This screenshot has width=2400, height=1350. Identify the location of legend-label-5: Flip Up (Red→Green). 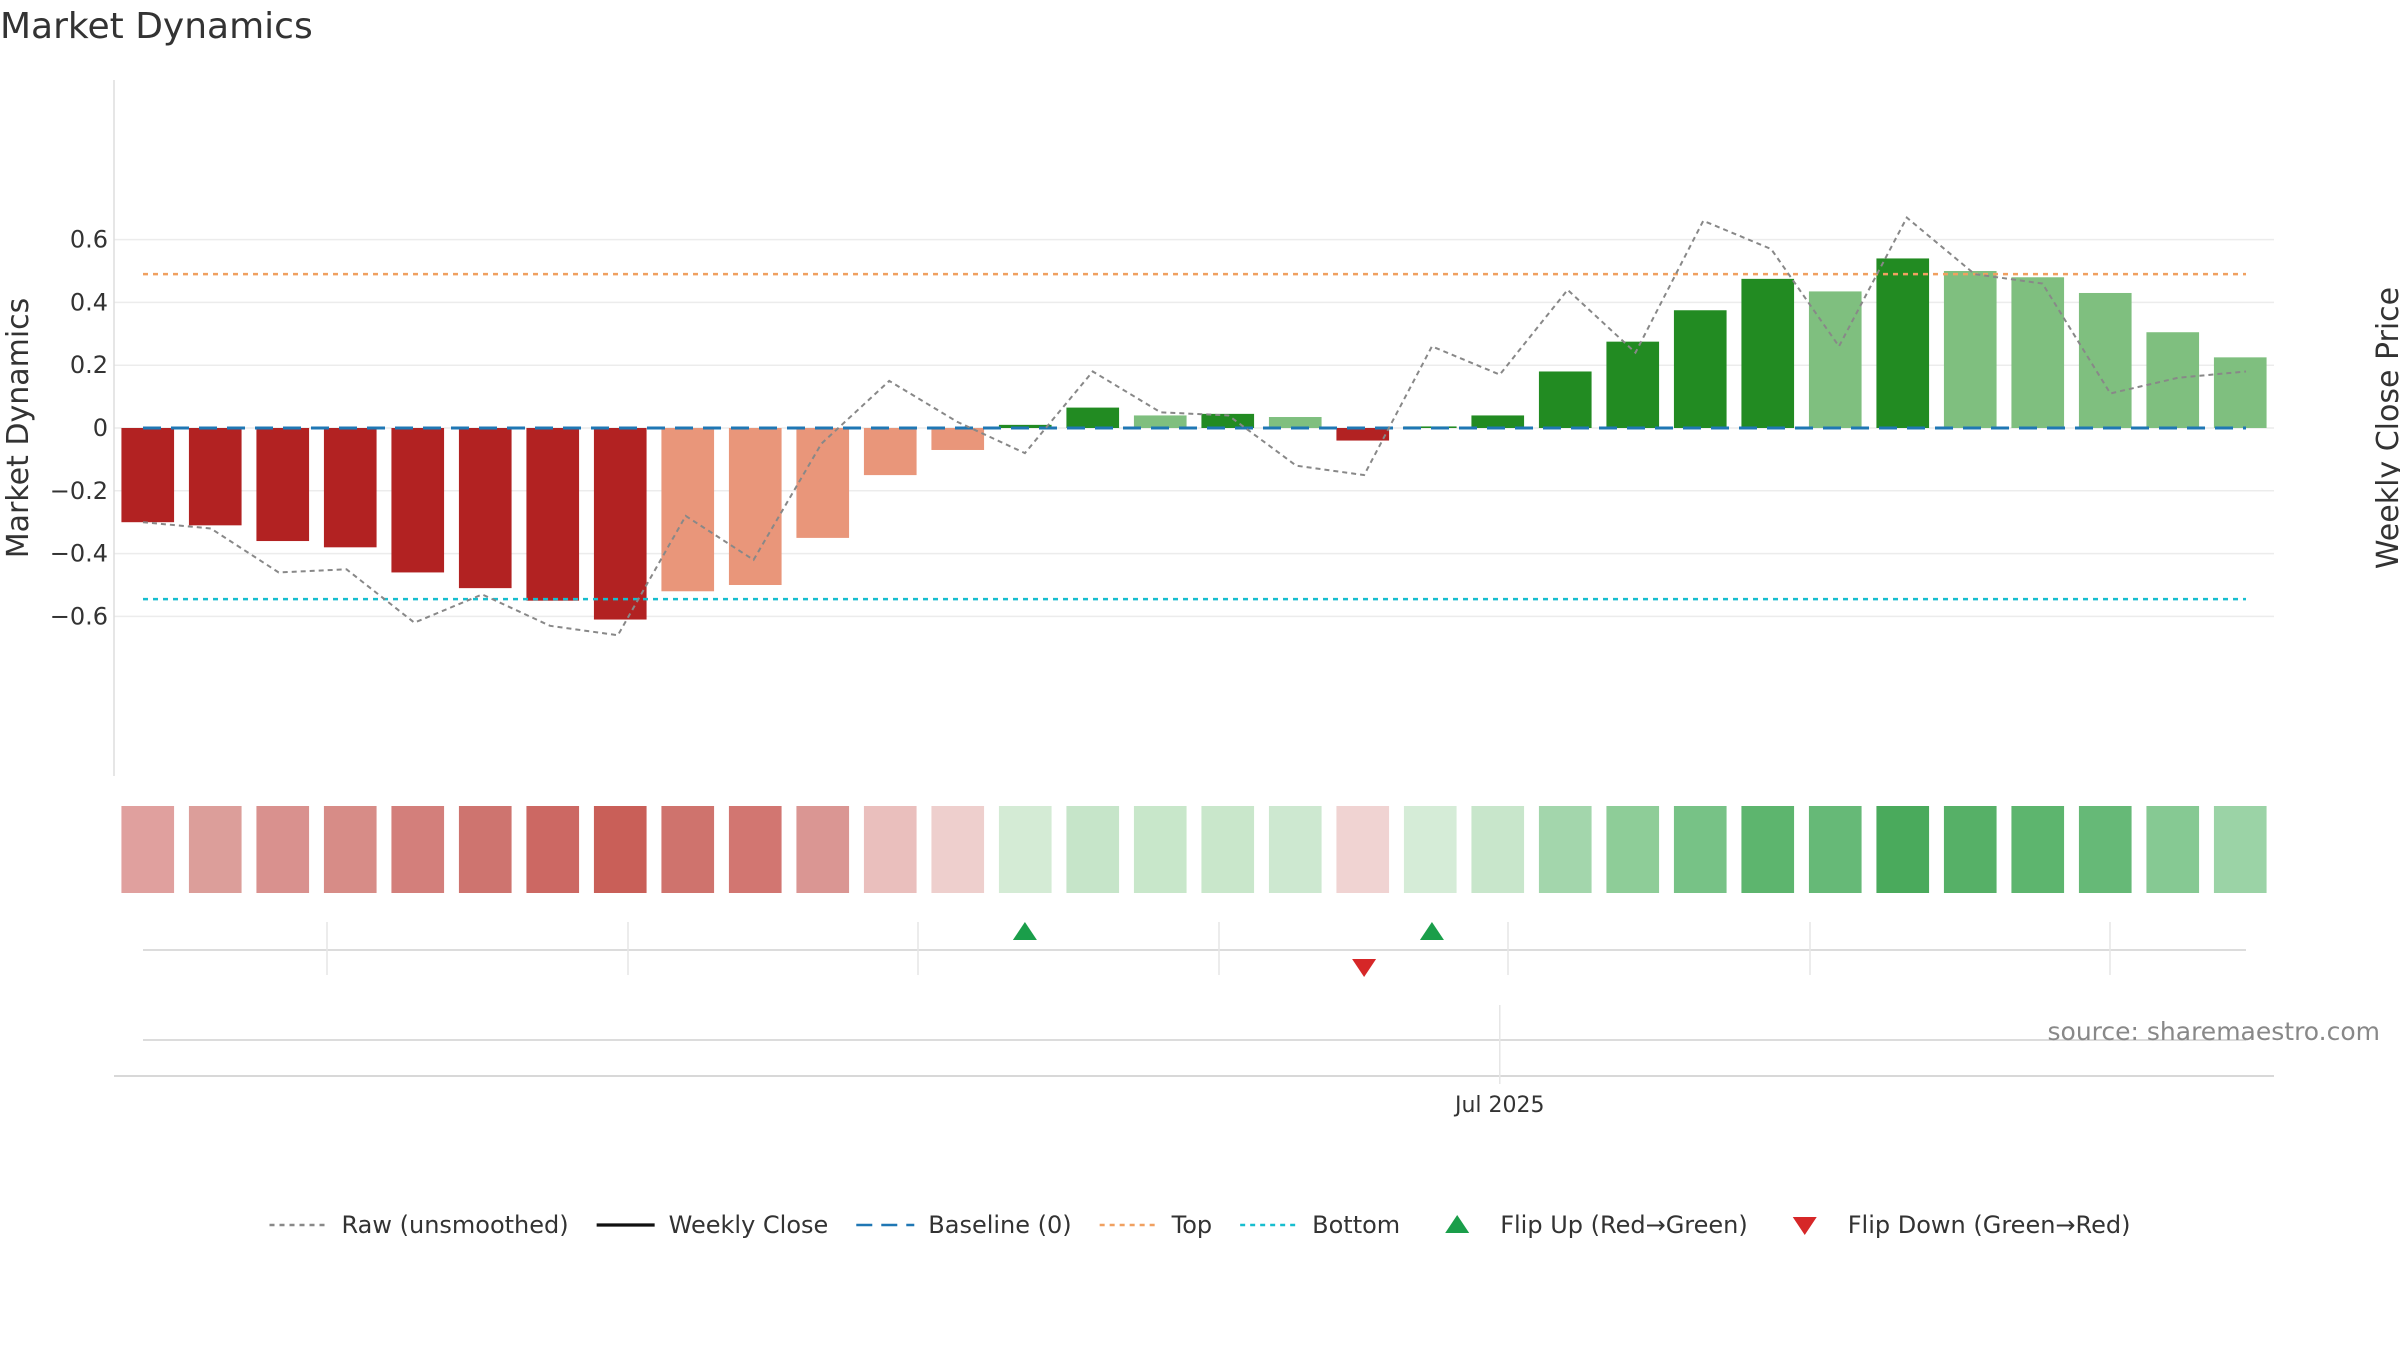
(1624, 1225).